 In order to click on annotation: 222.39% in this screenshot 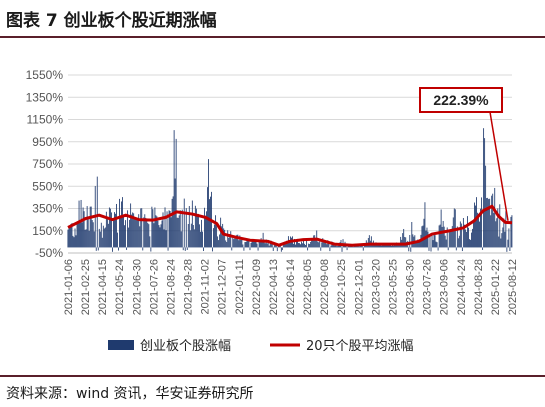, I will do `click(464, 154)`.